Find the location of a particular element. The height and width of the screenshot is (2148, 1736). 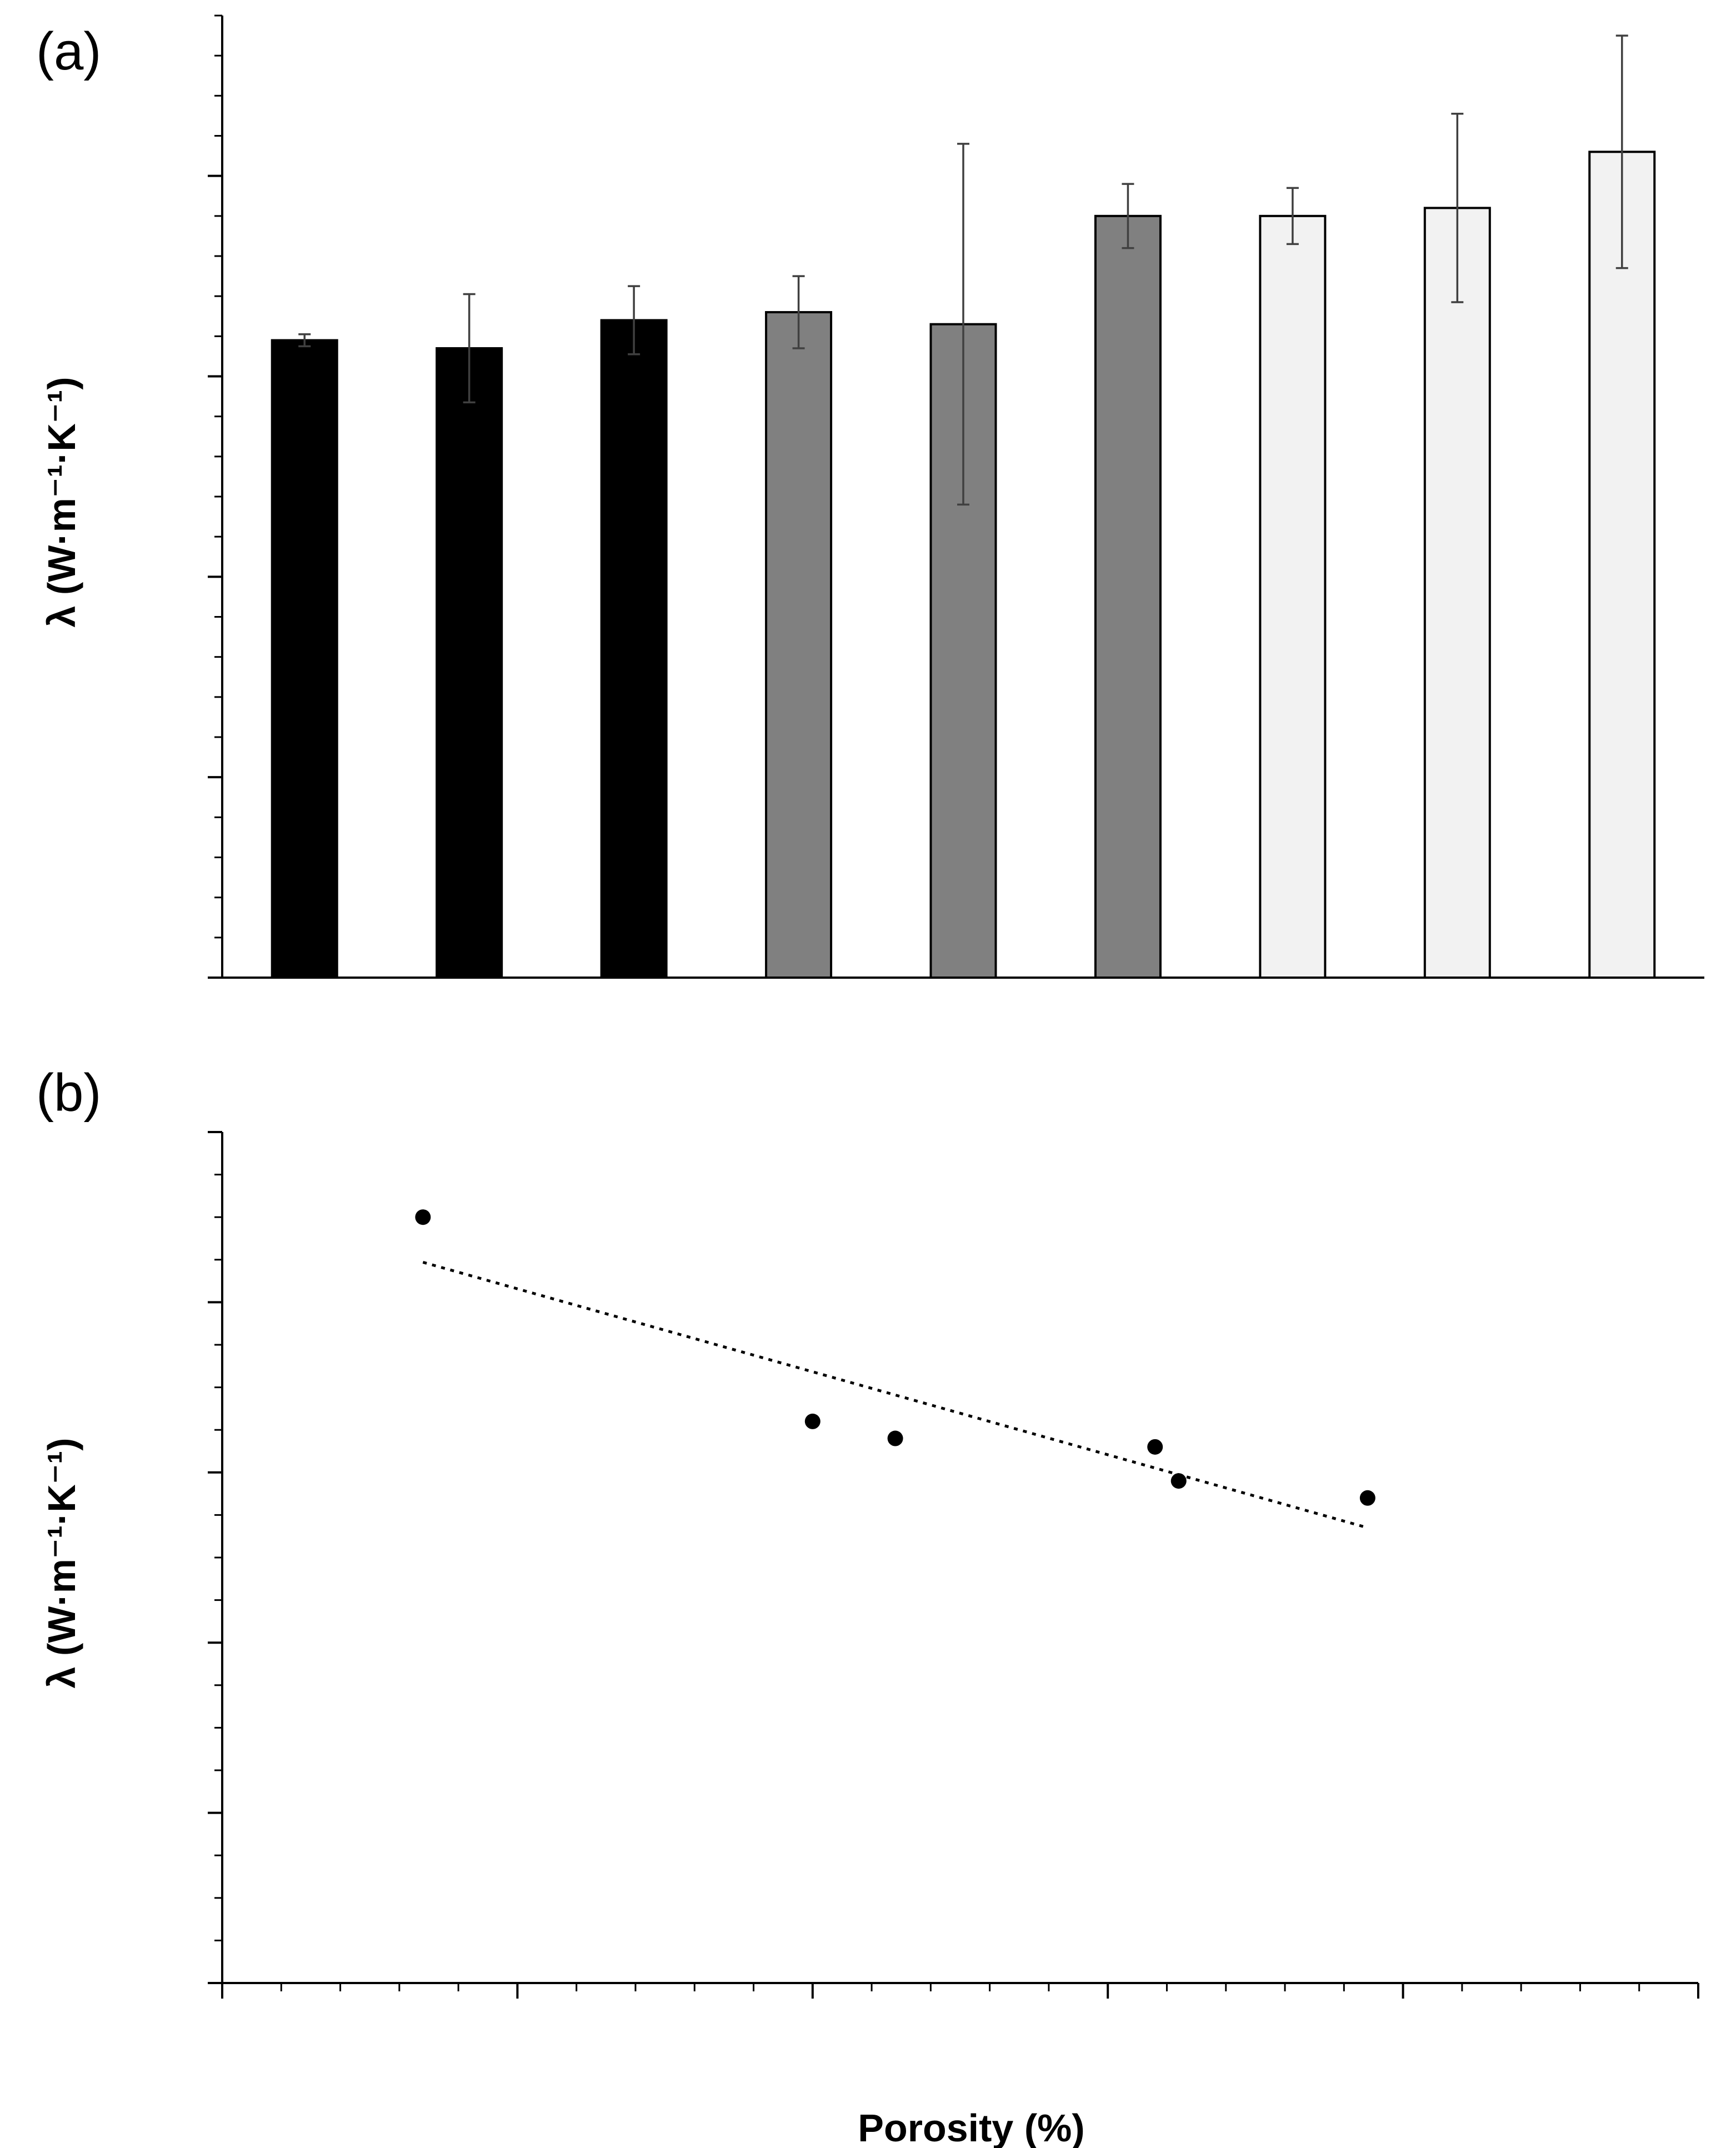

panel-a-y-axis-title: λ (W·m⁻¹·K⁻¹) is located at coordinates (61, 502).